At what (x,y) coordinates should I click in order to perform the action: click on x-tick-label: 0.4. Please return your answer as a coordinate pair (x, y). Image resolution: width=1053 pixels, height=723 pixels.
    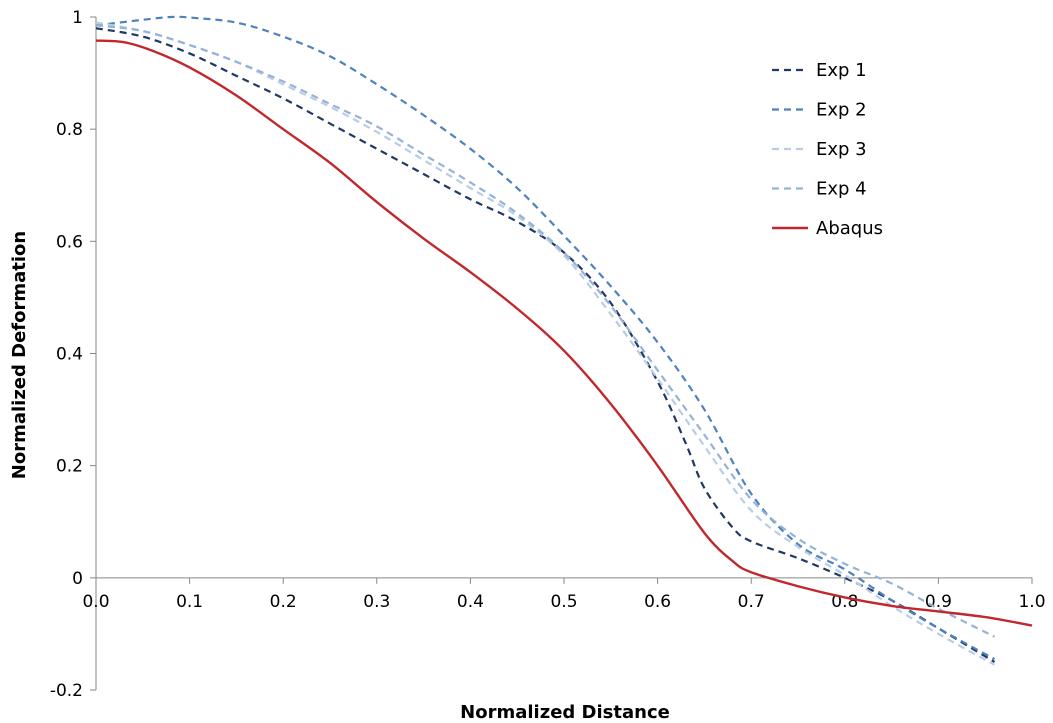
    Looking at the image, I should click on (470, 602).